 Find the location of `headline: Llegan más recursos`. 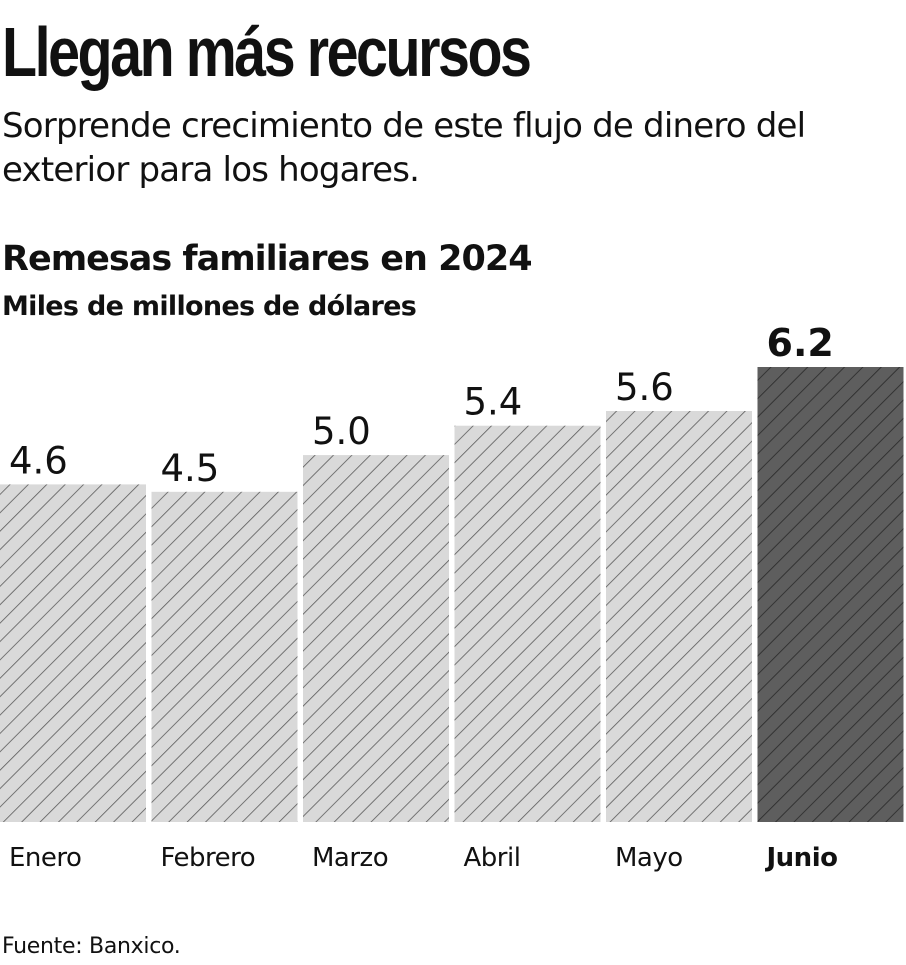

headline: Llegan más recursos is located at coordinates (267, 52).